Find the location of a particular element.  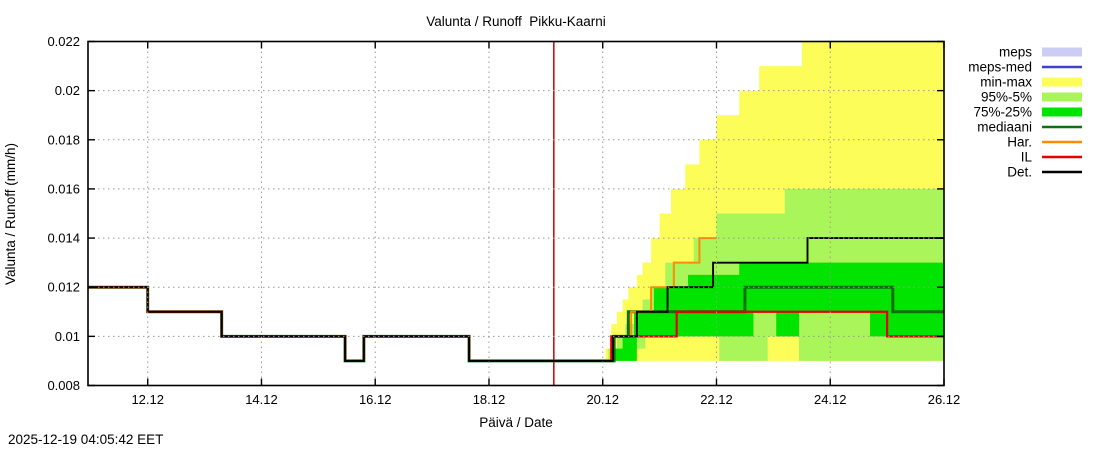

legend-swatch-meps is located at coordinates (1062, 52).